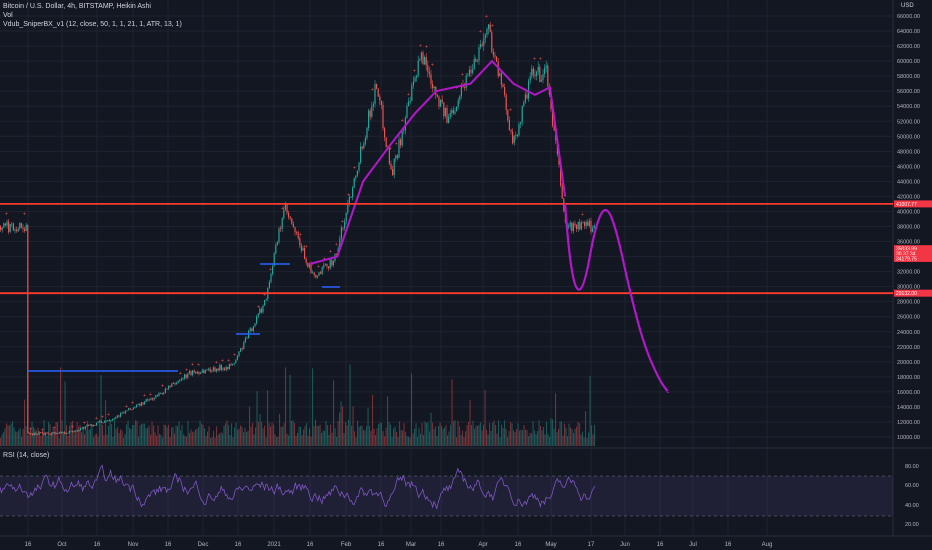  What do you see at coordinates (908, 318) in the screenshot?
I see `price-tick-label: 26000.00` at bounding box center [908, 318].